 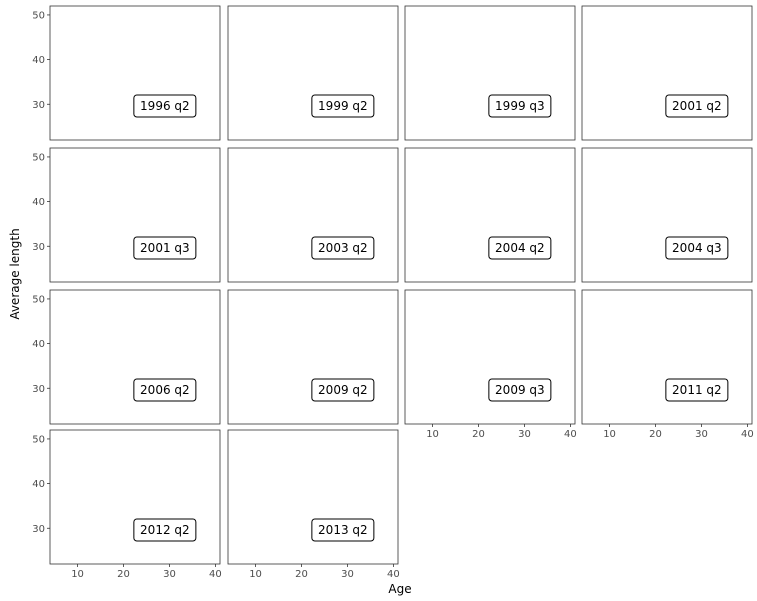 I want to click on panel-2004-q2: 2004 q2, so click(x=490, y=215).